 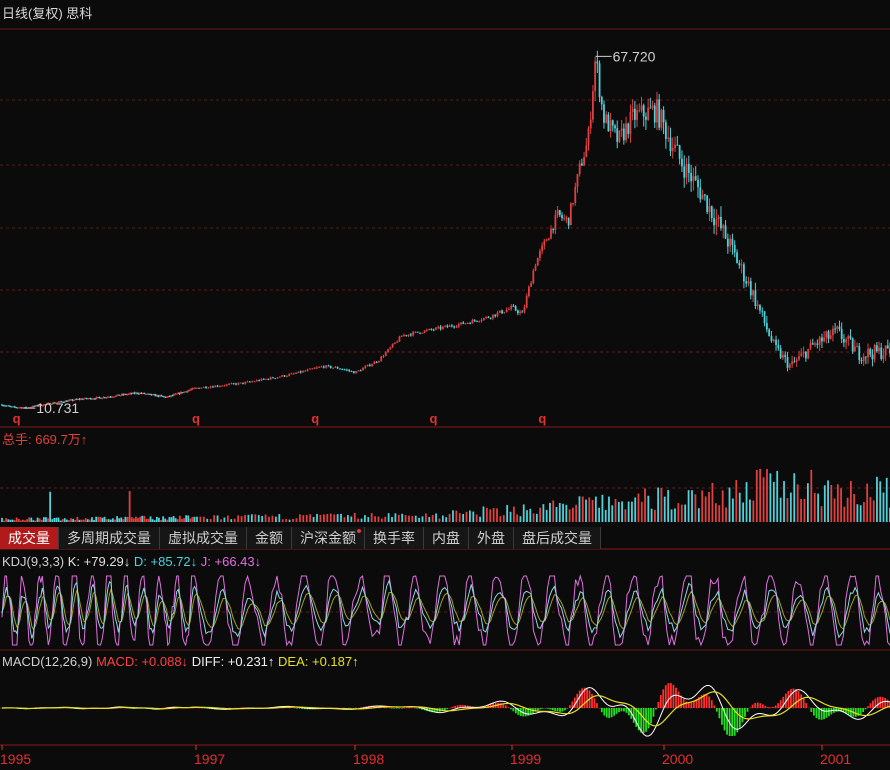 I want to click on kdj-k-line, so click(x=445, y=609).